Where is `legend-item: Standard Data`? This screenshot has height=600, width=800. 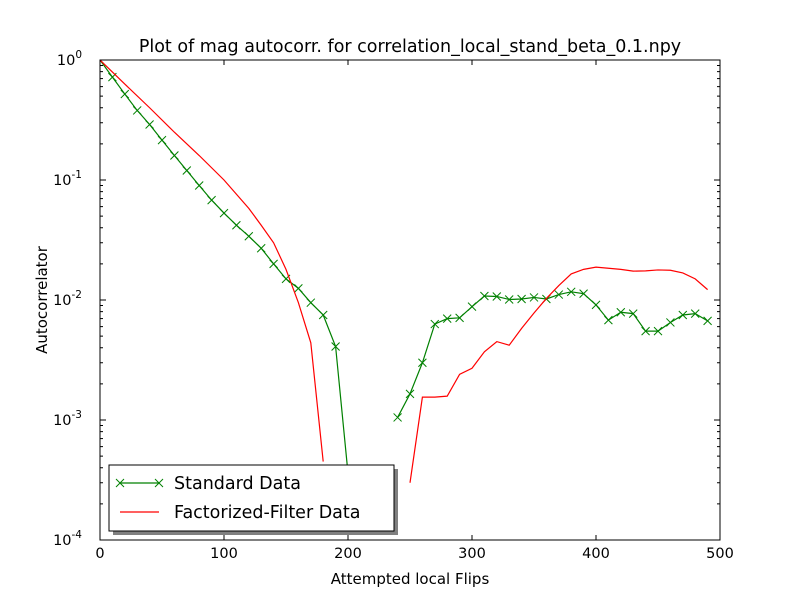
legend-item: Standard Data is located at coordinates (208, 484).